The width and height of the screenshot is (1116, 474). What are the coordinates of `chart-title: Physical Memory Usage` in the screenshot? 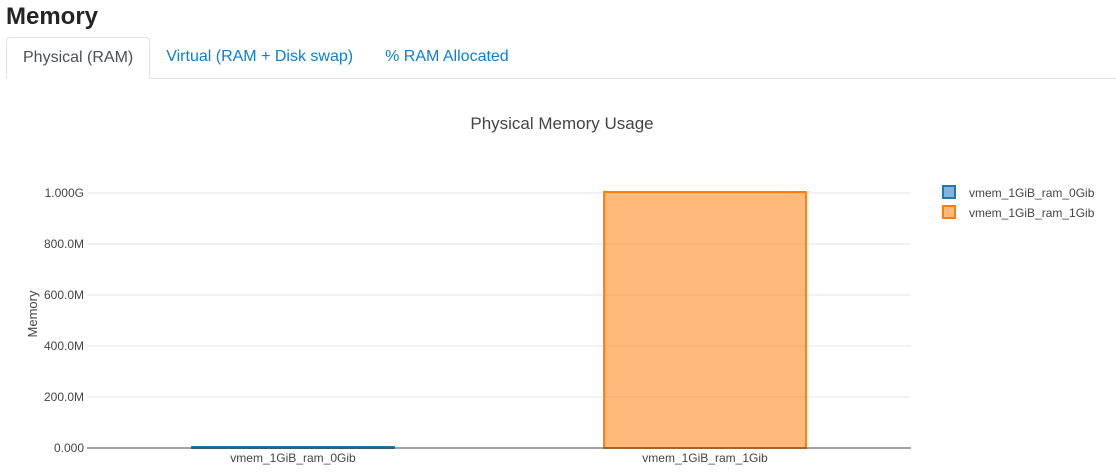 It's located at (561, 123).